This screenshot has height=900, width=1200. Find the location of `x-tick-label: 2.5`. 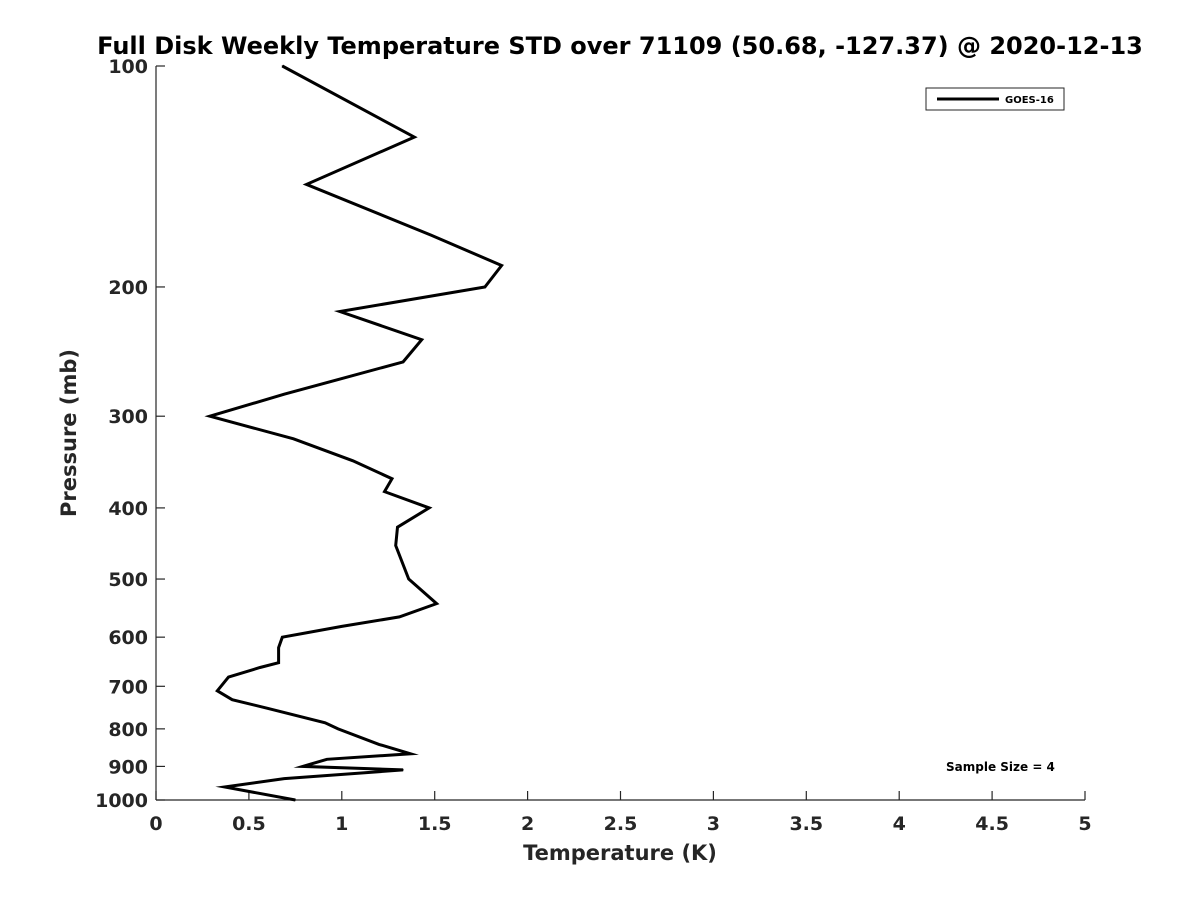

x-tick-label: 2.5 is located at coordinates (621, 824).